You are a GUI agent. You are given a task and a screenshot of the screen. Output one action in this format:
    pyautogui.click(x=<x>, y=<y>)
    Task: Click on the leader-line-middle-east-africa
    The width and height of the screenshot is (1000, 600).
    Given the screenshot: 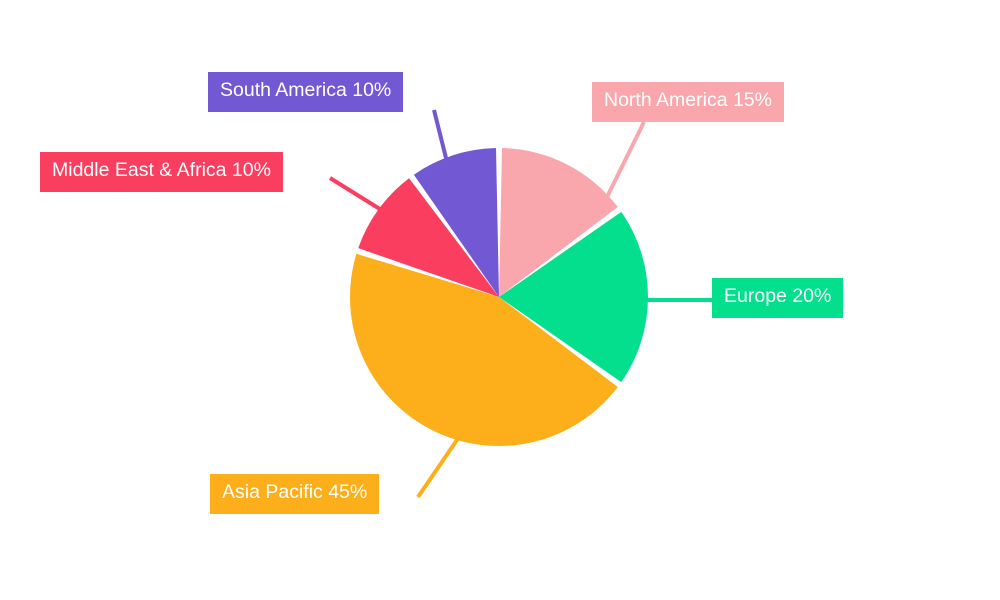 What is the action you would take?
    pyautogui.click(x=356, y=194)
    